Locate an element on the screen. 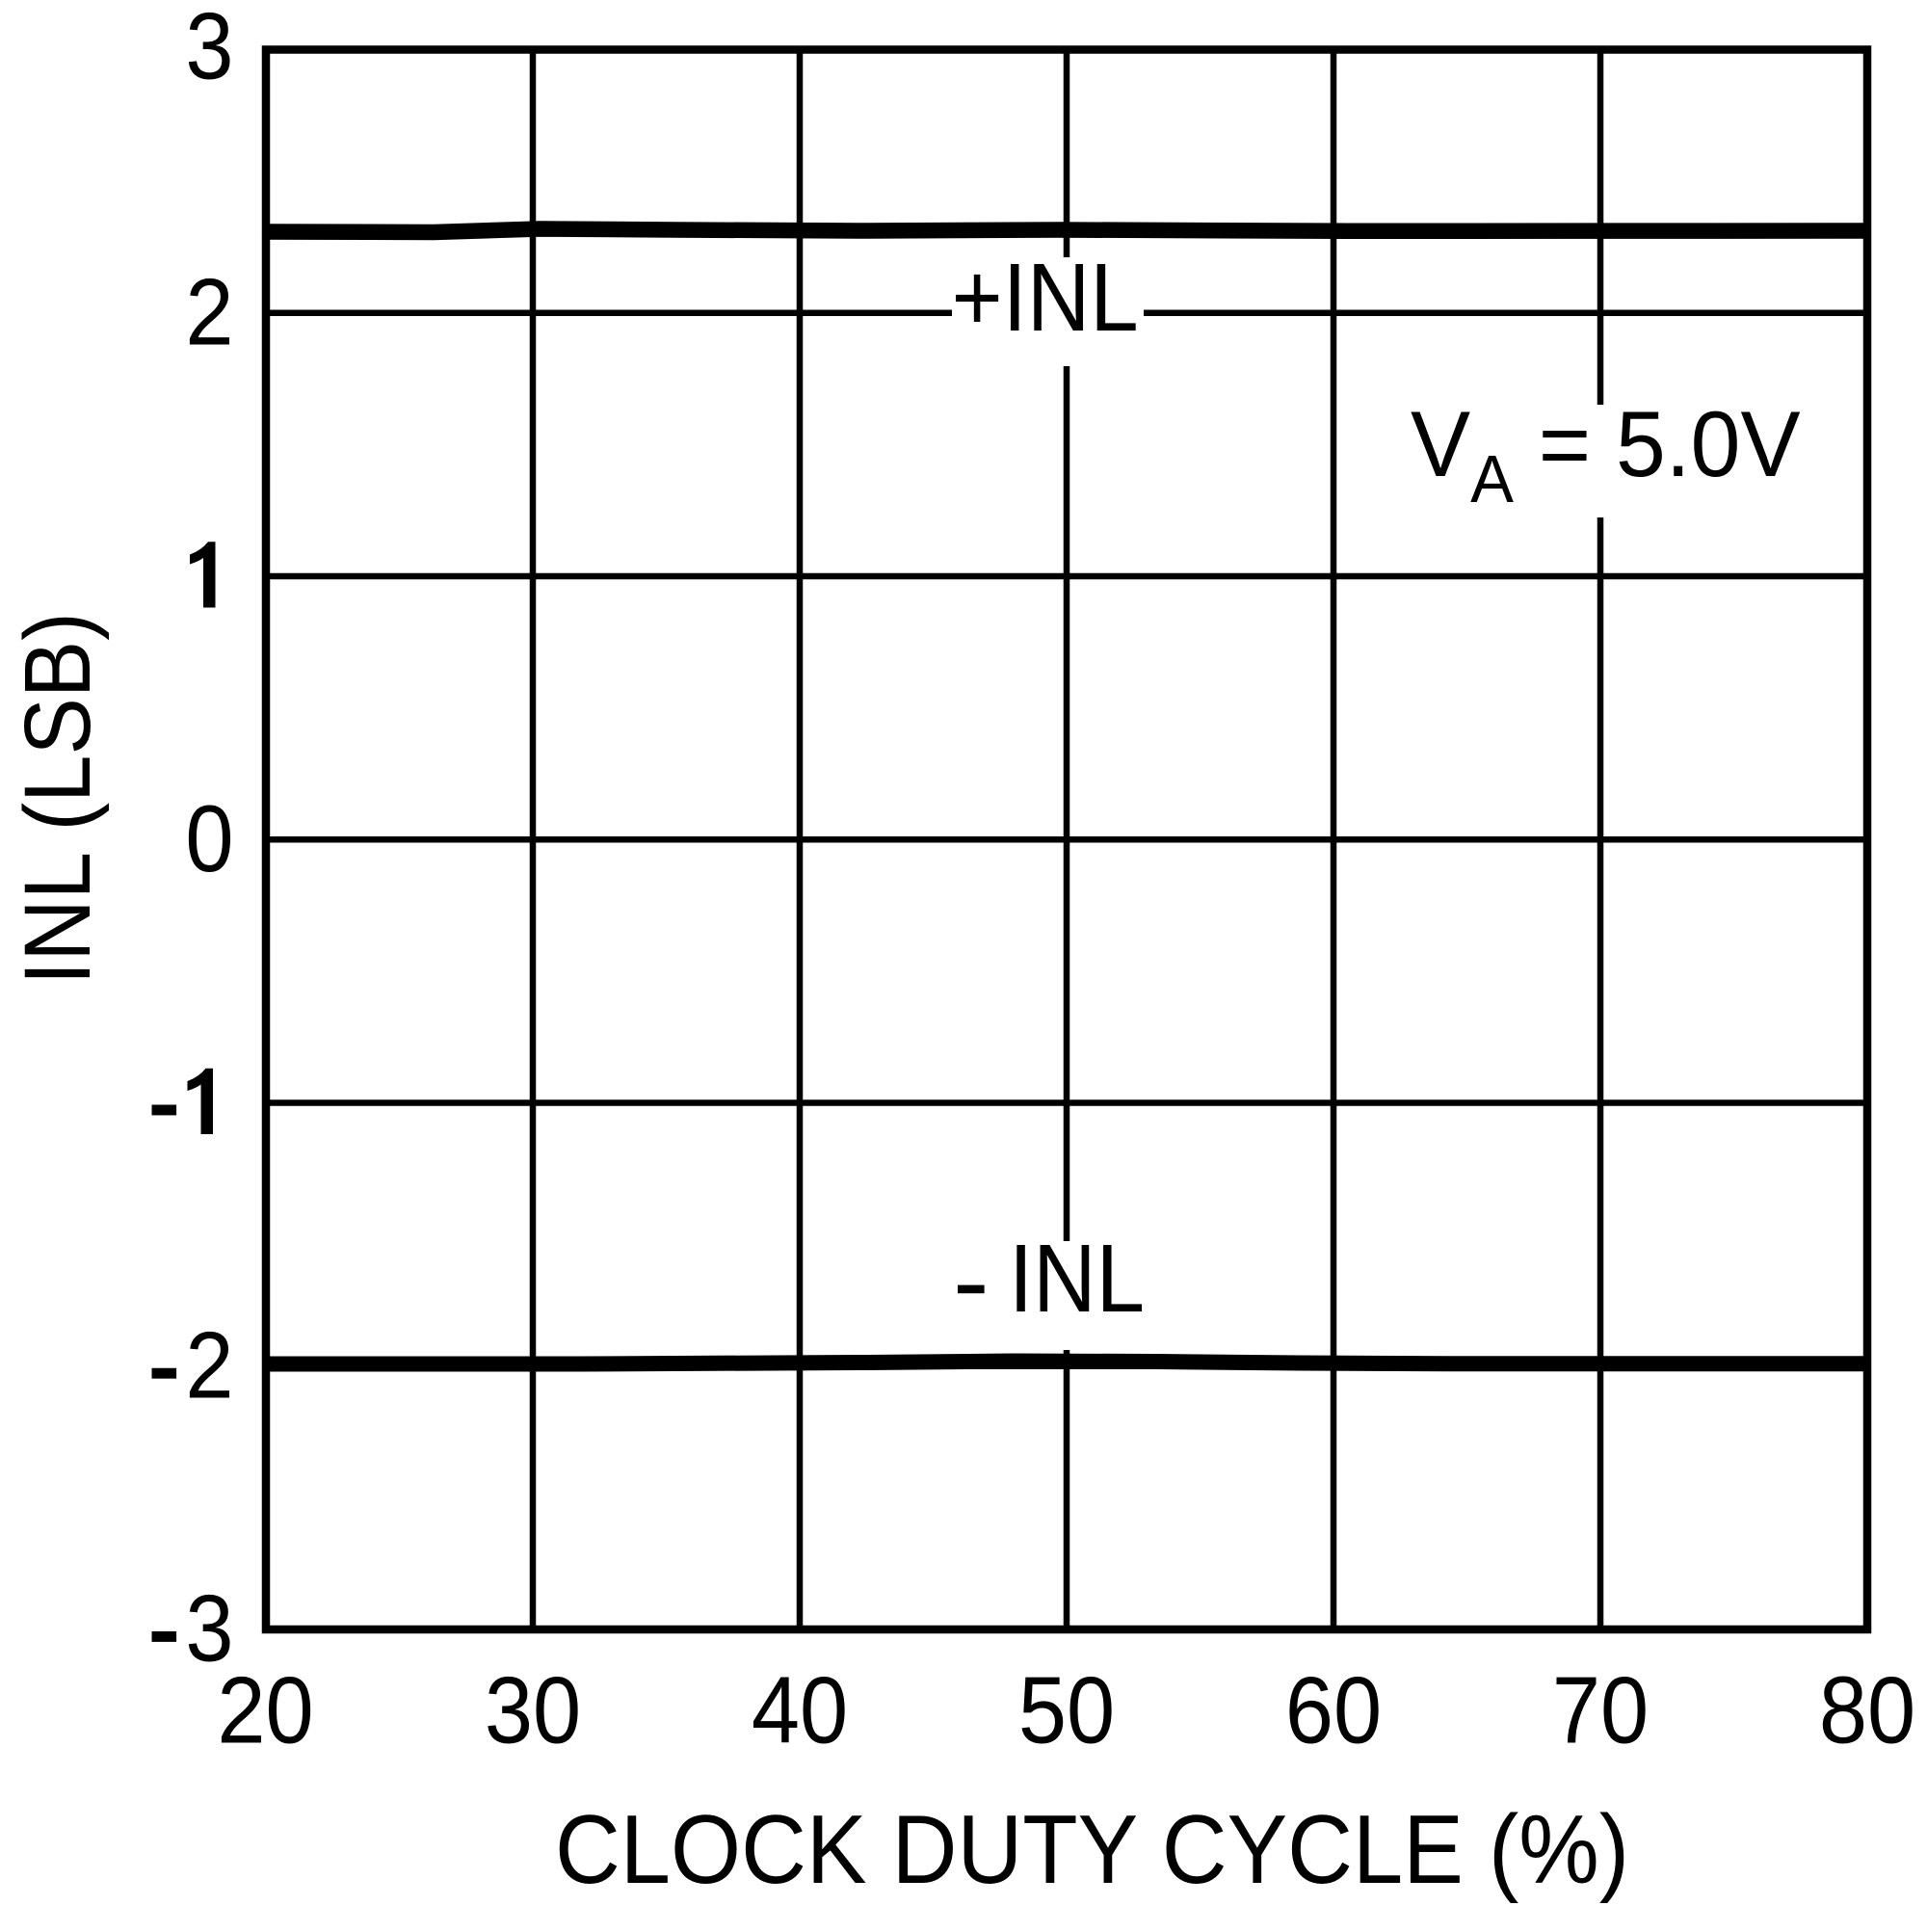 This screenshot has height=1932, width=1927. svg-text: 70 is located at coordinates (1601, 1709).